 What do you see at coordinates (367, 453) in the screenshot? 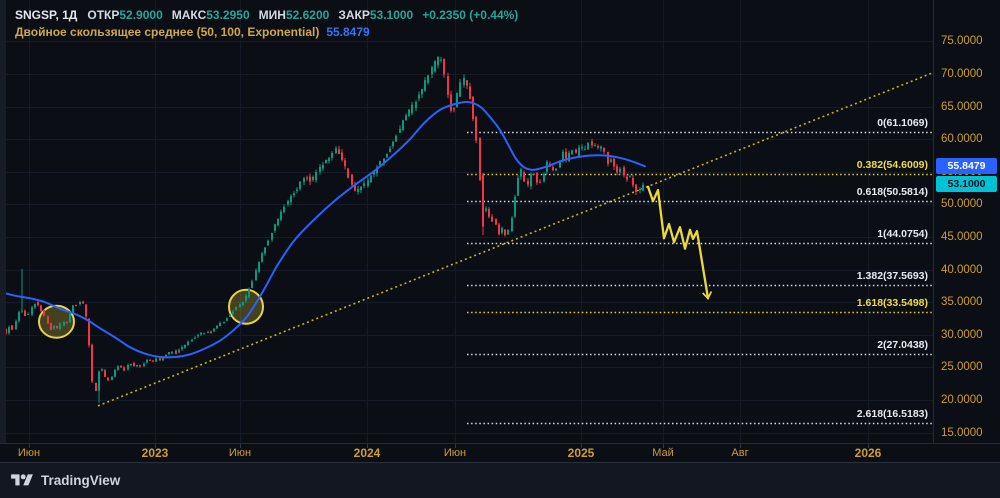
I see `time-tick-label: 2024` at bounding box center [367, 453].